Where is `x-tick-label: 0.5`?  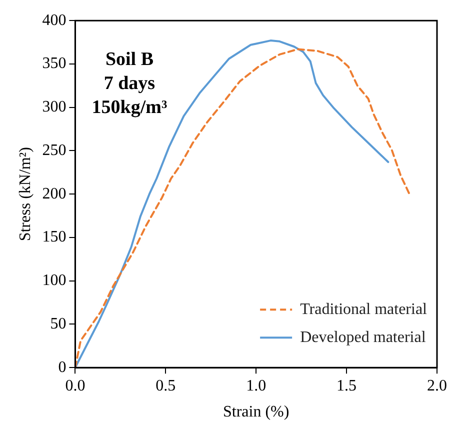
x-tick-label: 0.5 is located at coordinates (166, 385).